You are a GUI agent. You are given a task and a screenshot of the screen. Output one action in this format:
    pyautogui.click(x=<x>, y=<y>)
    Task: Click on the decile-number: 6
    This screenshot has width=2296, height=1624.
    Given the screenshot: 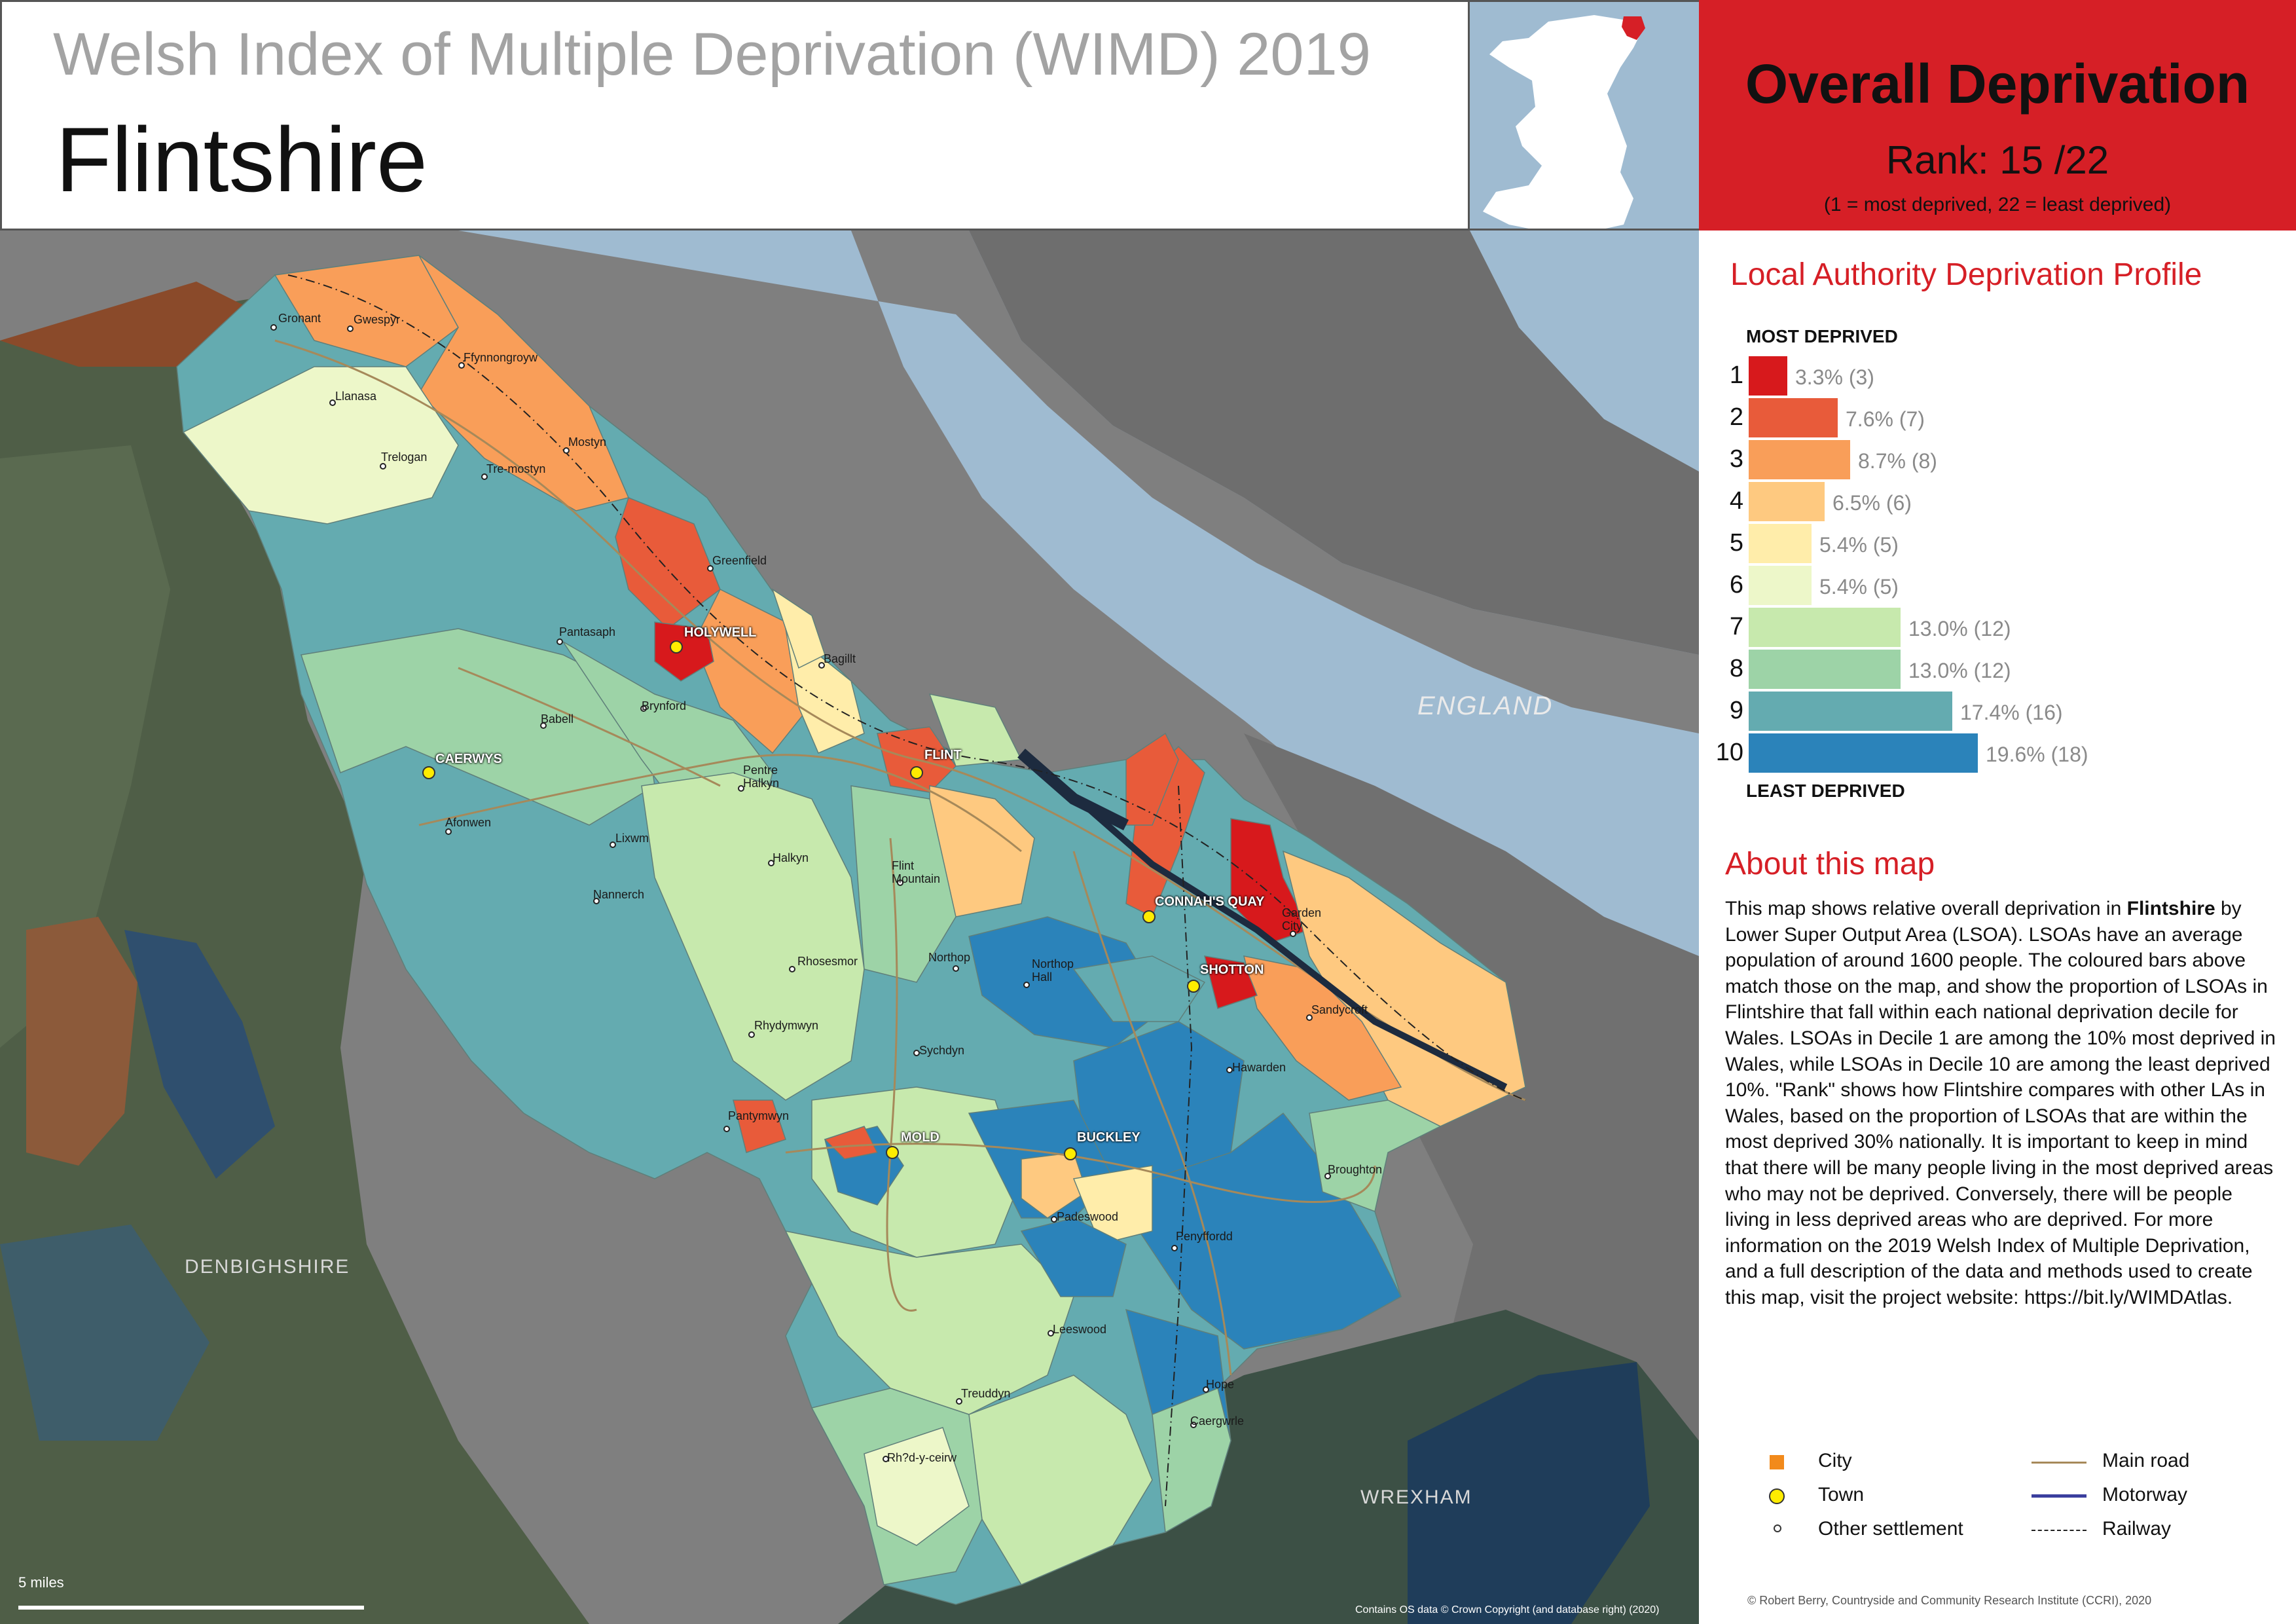 What is the action you would take?
    pyautogui.click(x=1736, y=585)
    